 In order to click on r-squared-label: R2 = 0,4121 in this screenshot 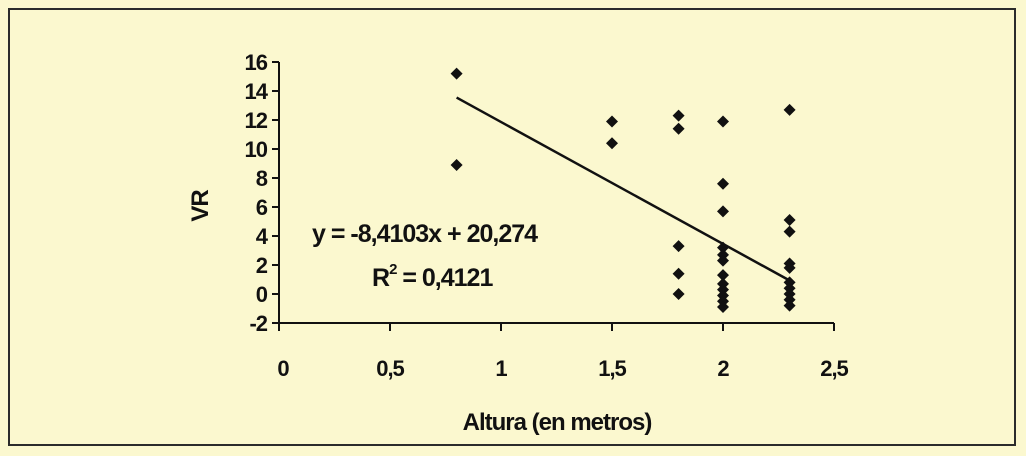, I will do `click(432, 276)`.